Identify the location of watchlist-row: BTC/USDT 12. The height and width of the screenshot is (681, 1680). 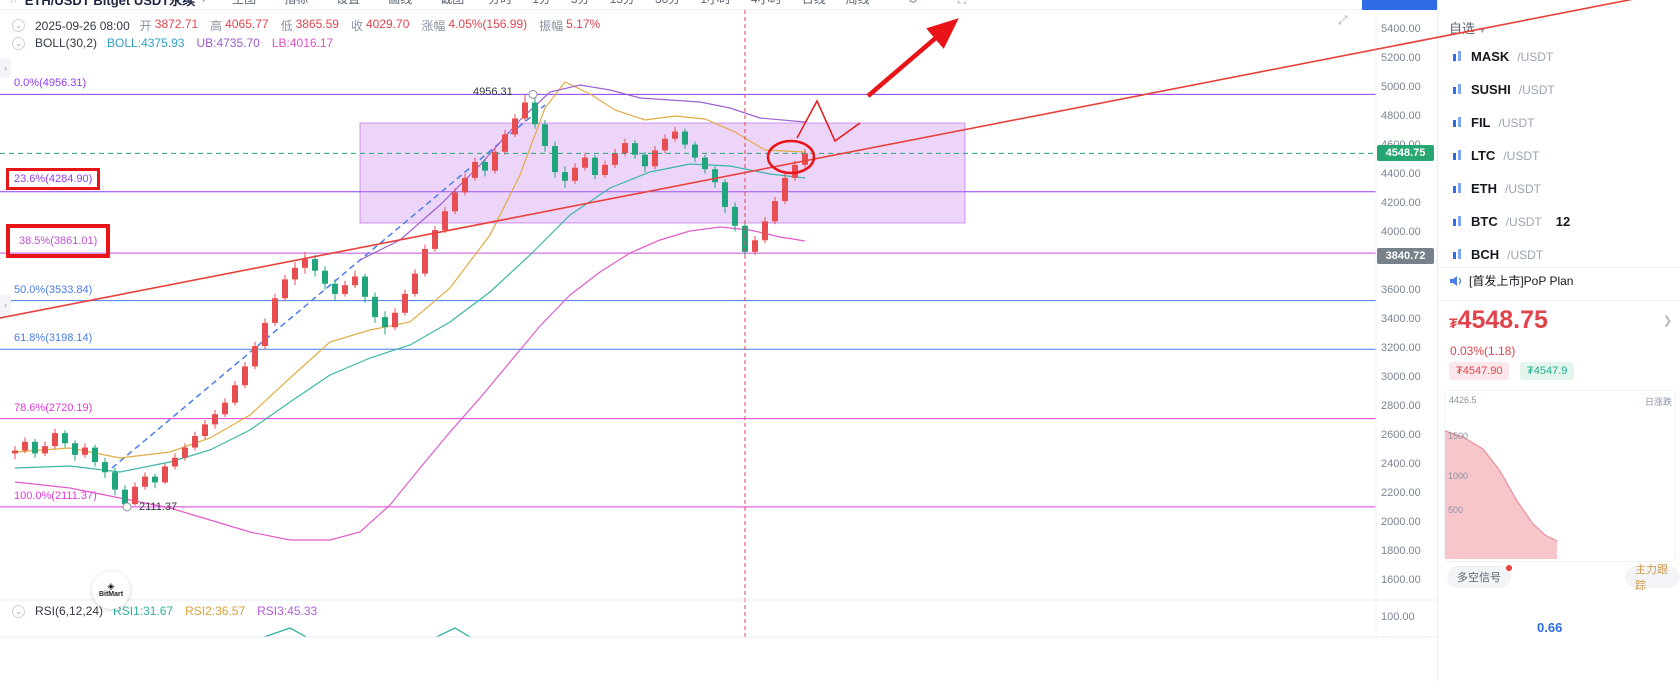
(1559, 221).